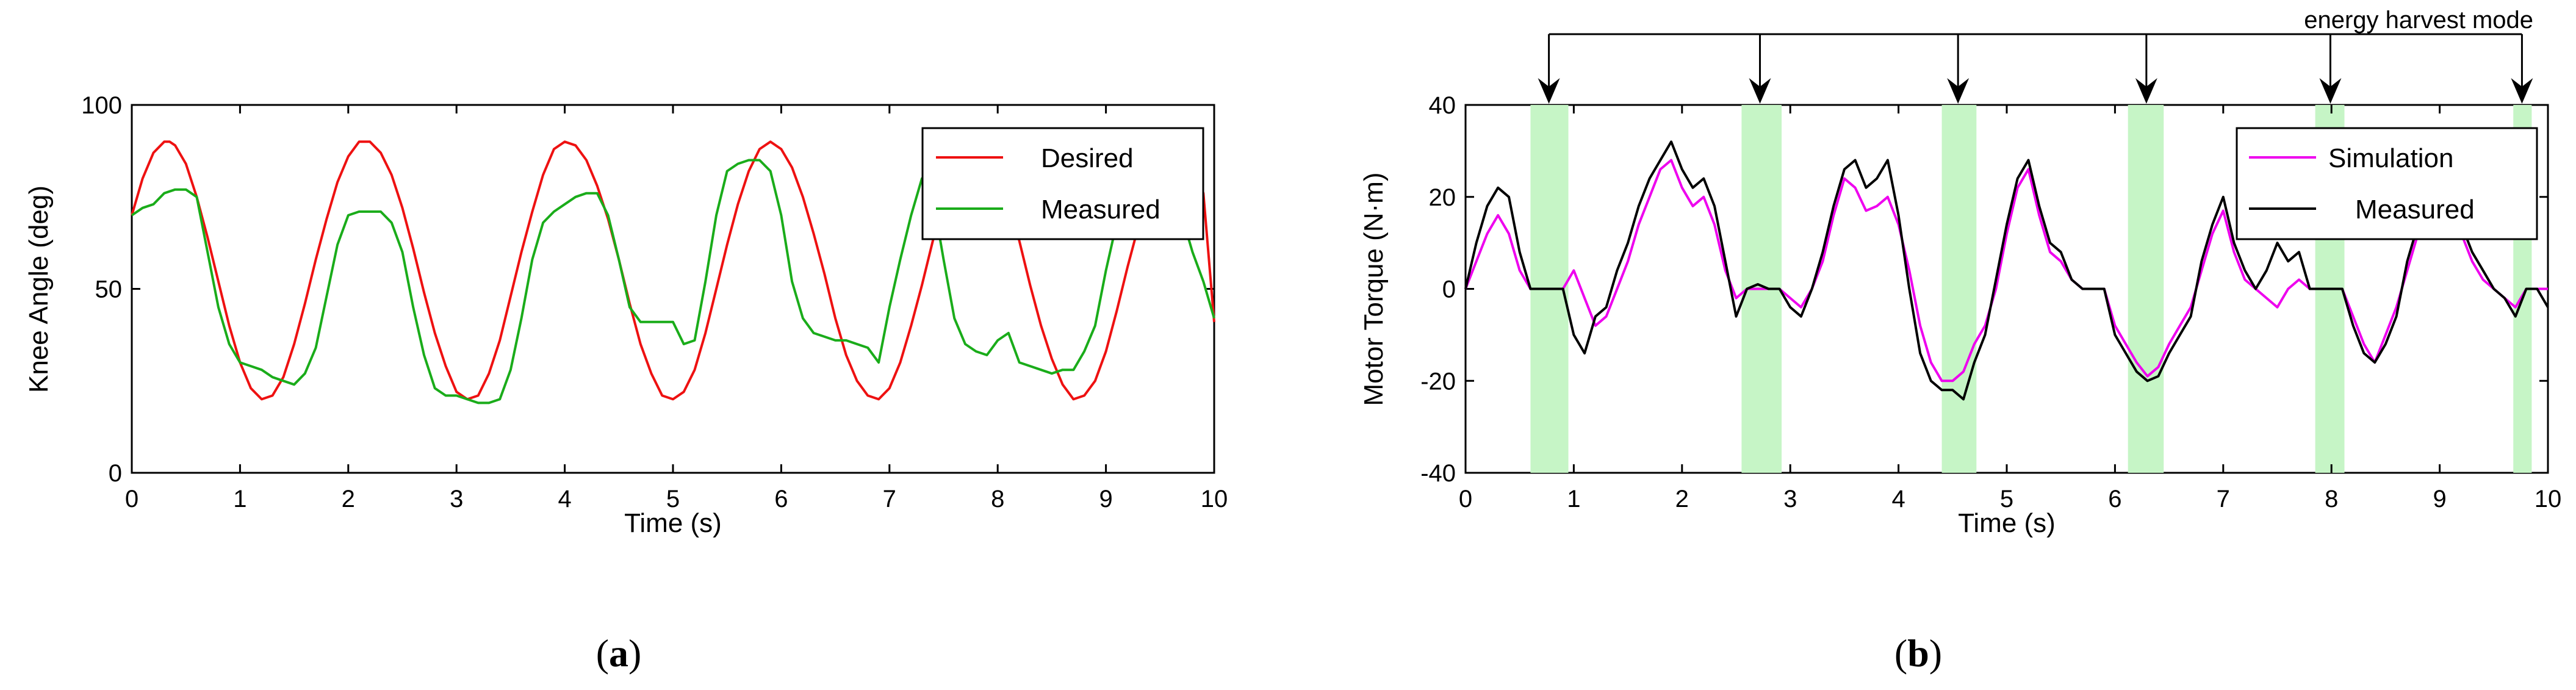 The height and width of the screenshot is (690, 2576). I want to click on legend-label-simulation: Simulation, so click(2390, 158).